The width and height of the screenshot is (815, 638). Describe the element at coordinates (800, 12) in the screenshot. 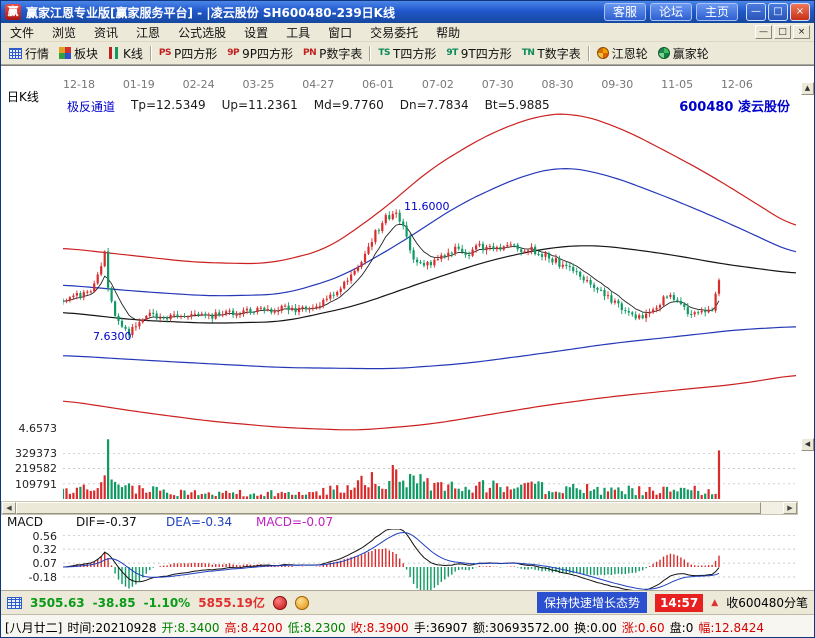

I see `close-button: ×` at that location.